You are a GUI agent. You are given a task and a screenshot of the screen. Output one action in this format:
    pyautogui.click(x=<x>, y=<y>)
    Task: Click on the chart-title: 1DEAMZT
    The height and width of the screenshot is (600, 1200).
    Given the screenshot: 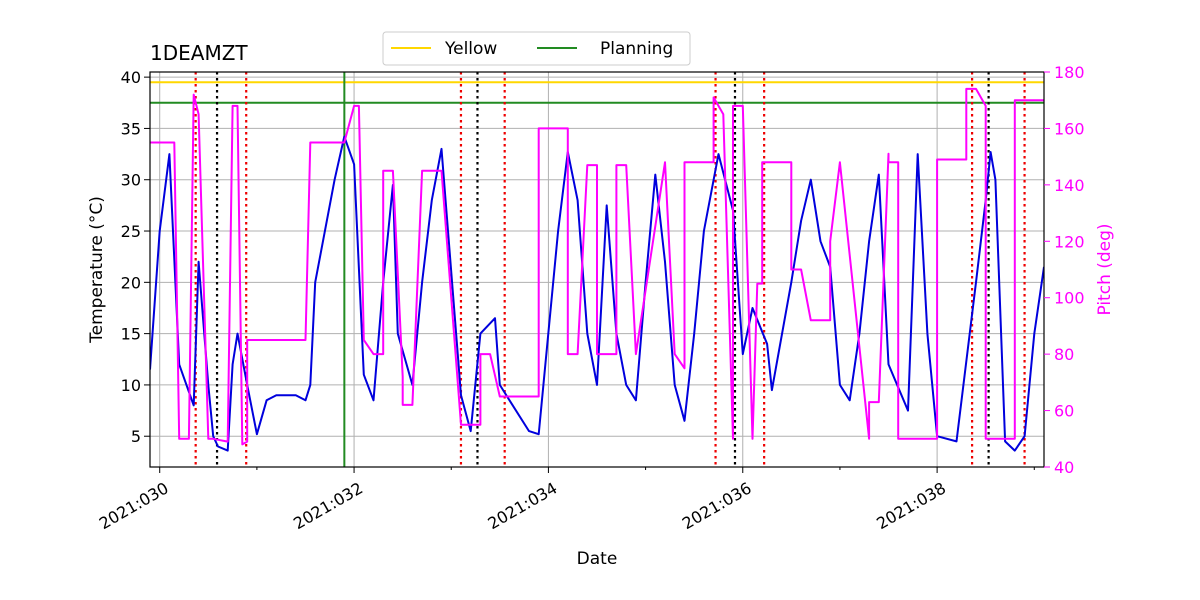 What is the action you would take?
    pyautogui.click(x=199, y=53)
    